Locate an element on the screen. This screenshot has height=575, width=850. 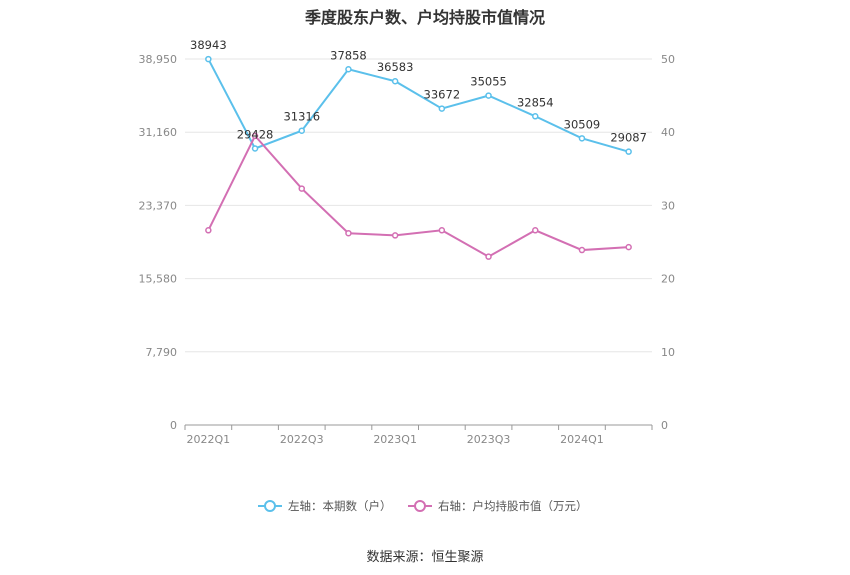
data-label: 38943 is located at coordinates (208, 45).